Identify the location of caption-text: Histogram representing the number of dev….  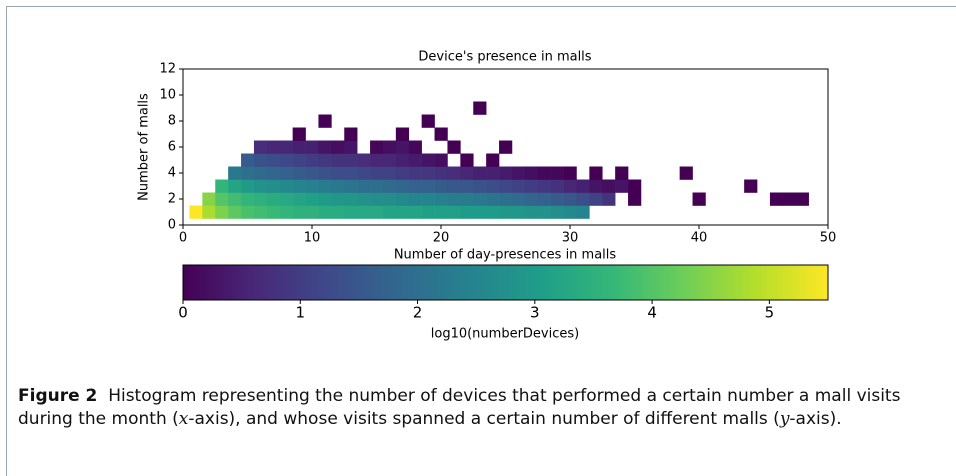
(459, 407).